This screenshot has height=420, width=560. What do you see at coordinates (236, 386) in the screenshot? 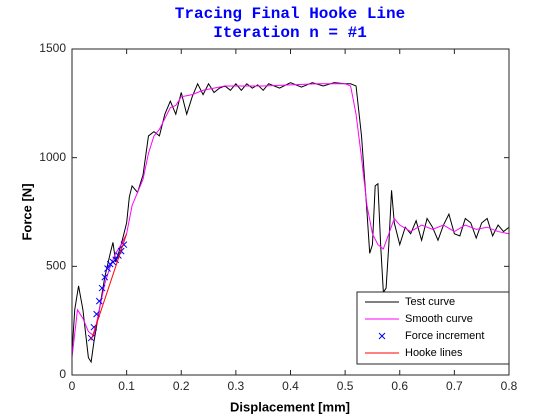
I see `x-tick-label: 0.3` at bounding box center [236, 386].